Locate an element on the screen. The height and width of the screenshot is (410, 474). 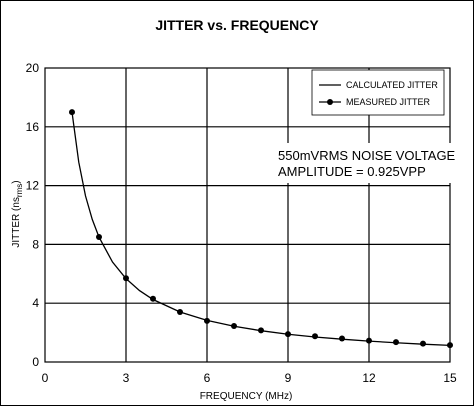
chart-title: JITTER vs. FREQUENCY is located at coordinates (237, 25).